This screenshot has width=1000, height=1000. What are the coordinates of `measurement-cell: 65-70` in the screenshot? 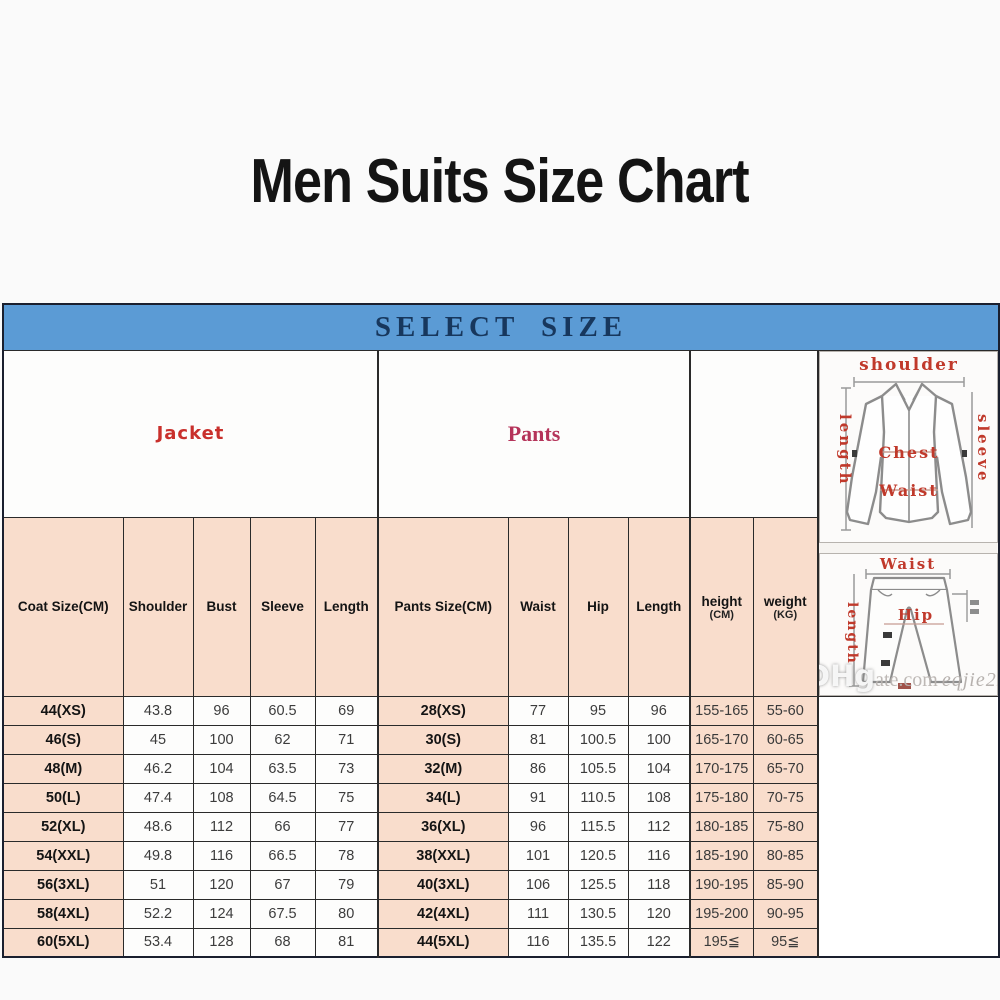 It's located at (785, 768).